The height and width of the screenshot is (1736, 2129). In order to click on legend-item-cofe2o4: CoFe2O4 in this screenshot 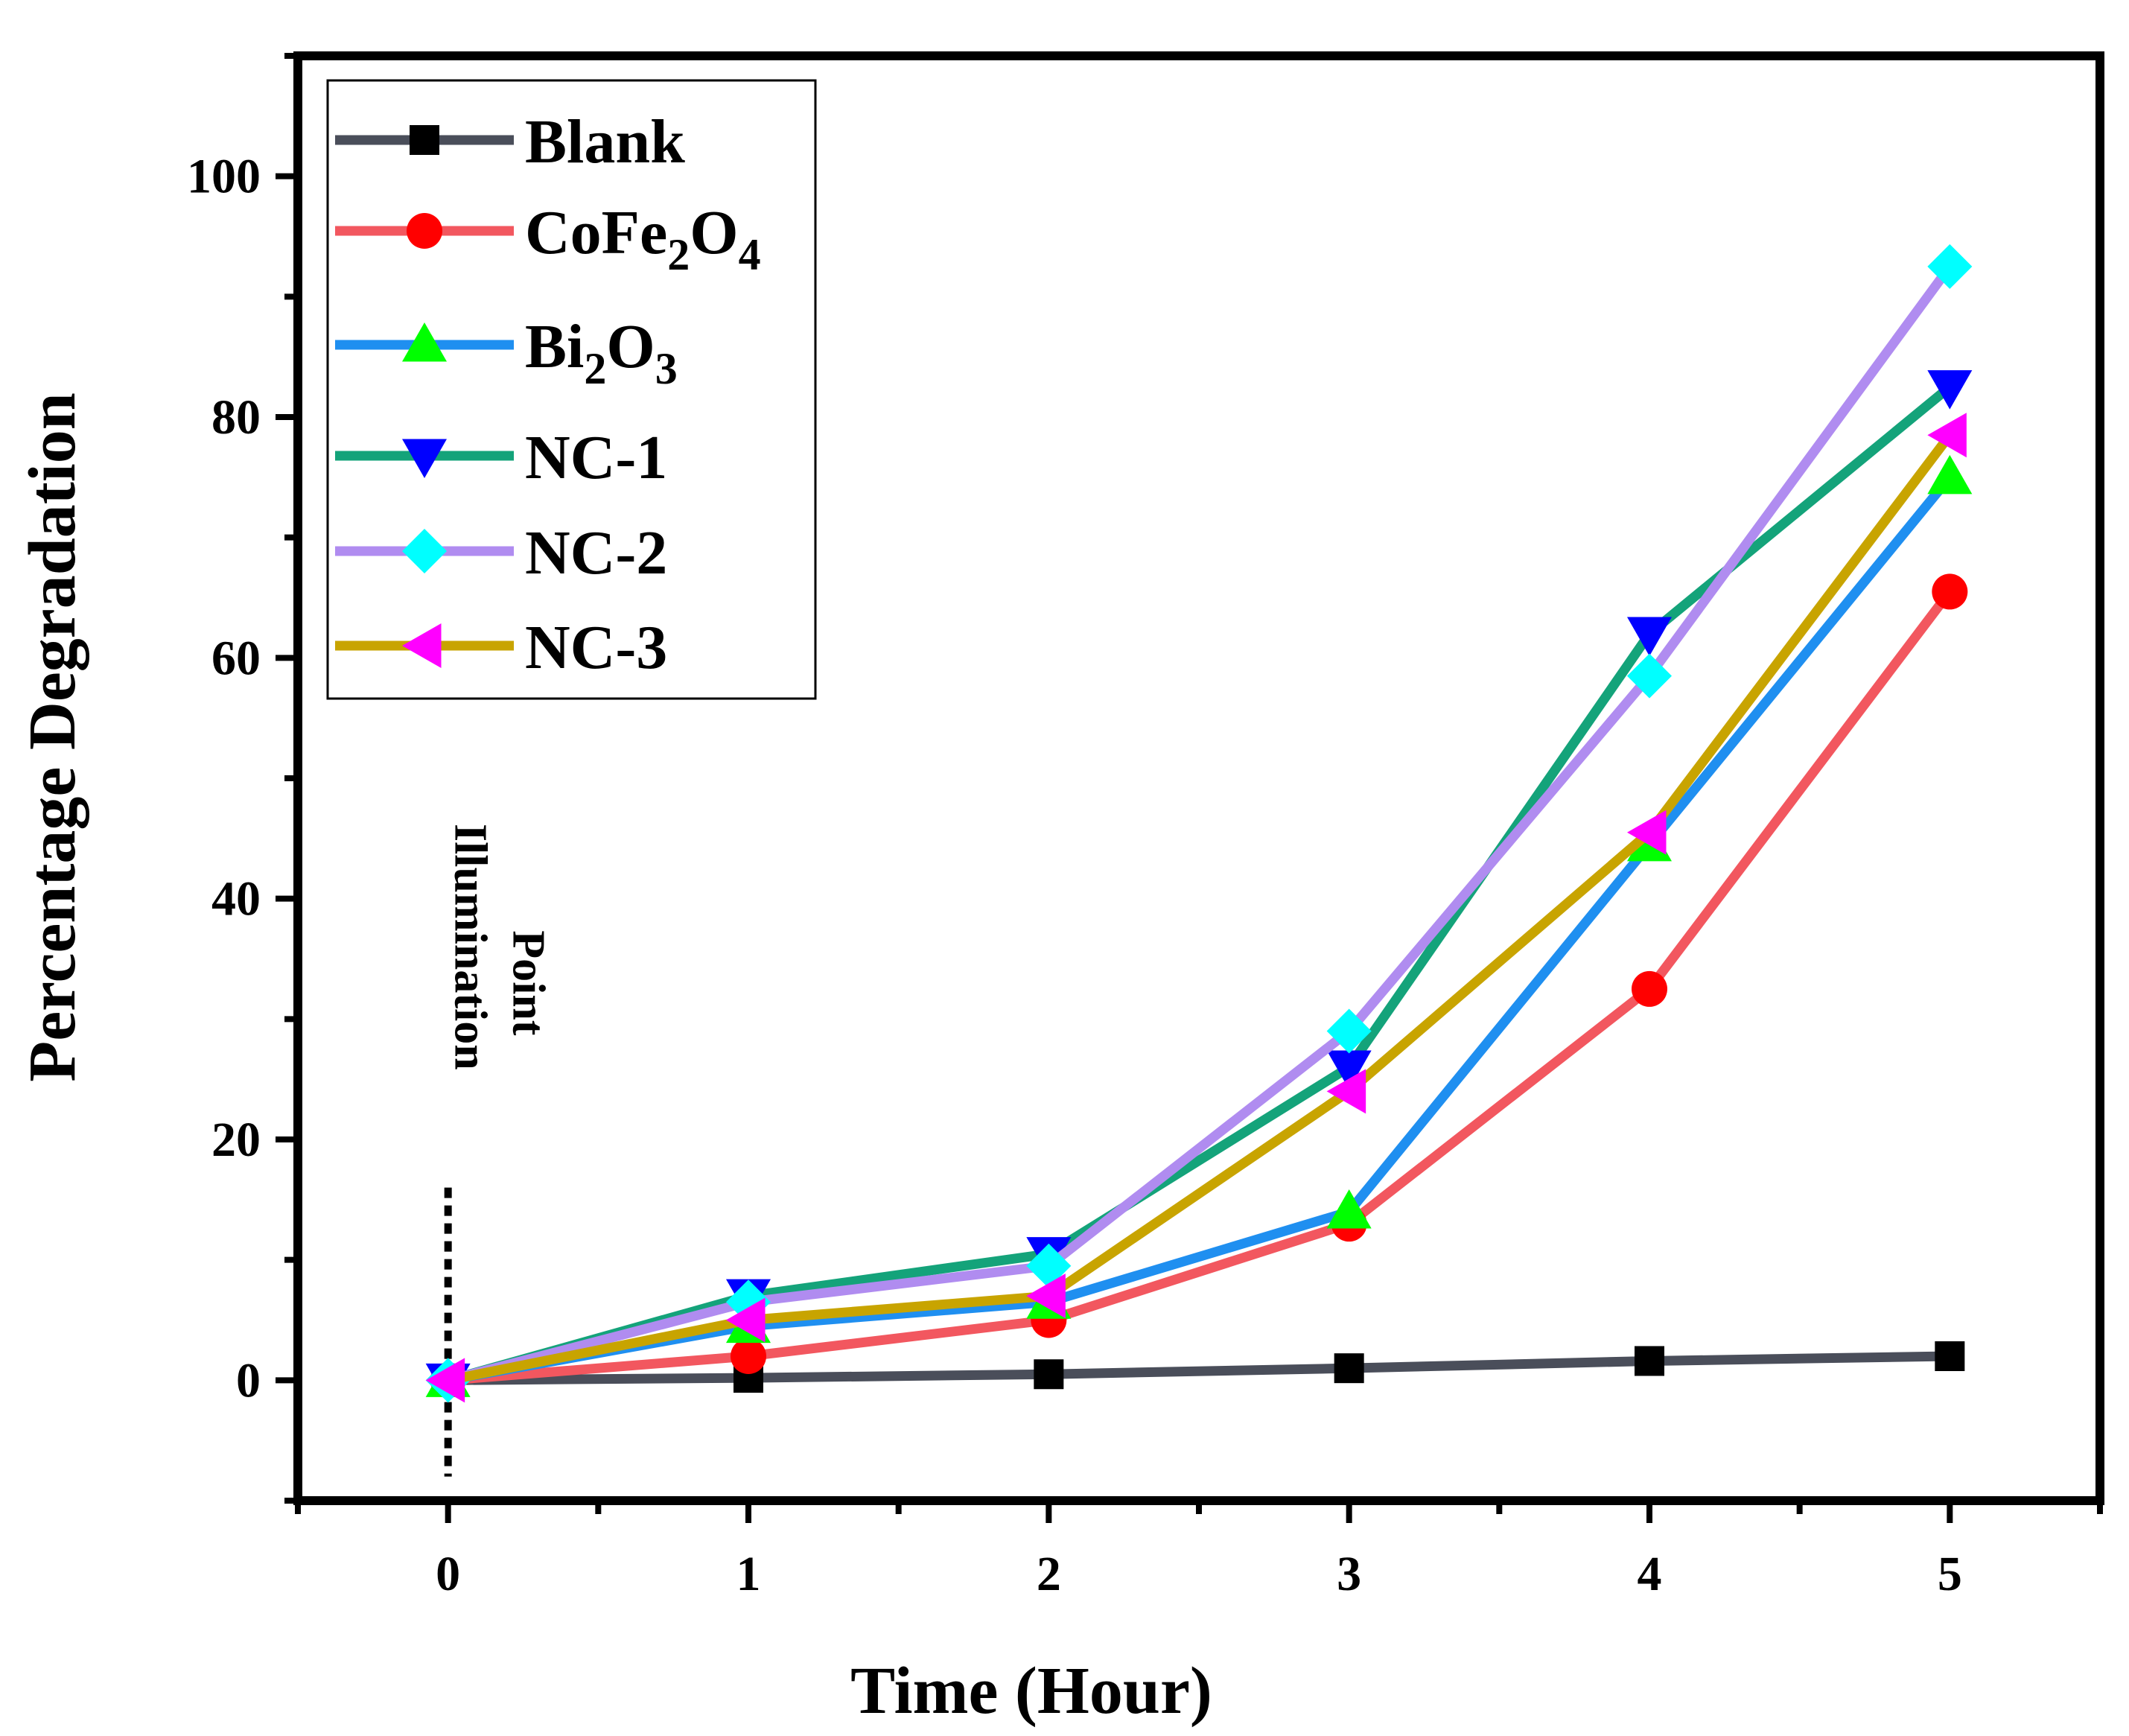, I will do `click(548, 238)`.